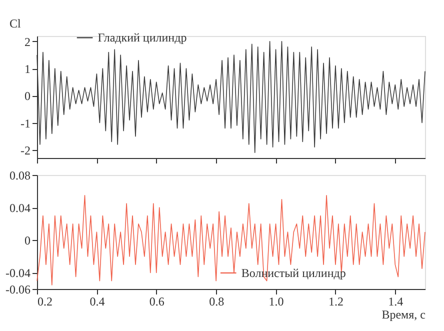 This screenshot has height=331, width=444. Describe the element at coordinates (404, 315) in the screenshot. I see `x-axis-title: Время, с` at that location.